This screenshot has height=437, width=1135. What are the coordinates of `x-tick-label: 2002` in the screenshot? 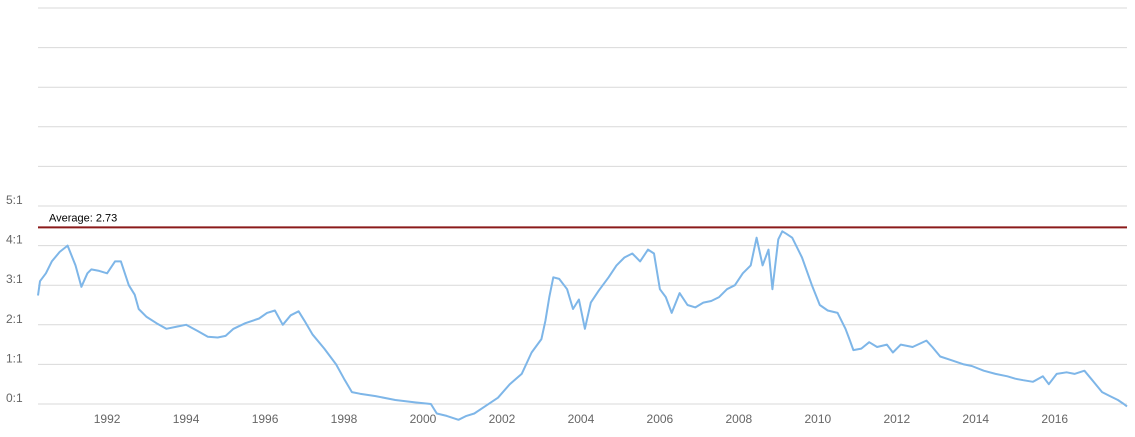 It's located at (502, 419).